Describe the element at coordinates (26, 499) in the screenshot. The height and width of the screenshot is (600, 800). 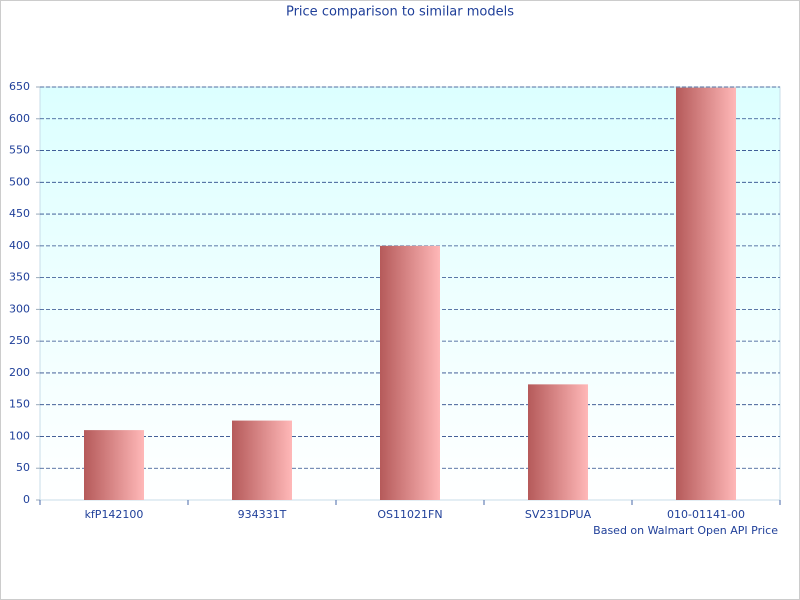
I see `y-tick-label: 0` at that location.